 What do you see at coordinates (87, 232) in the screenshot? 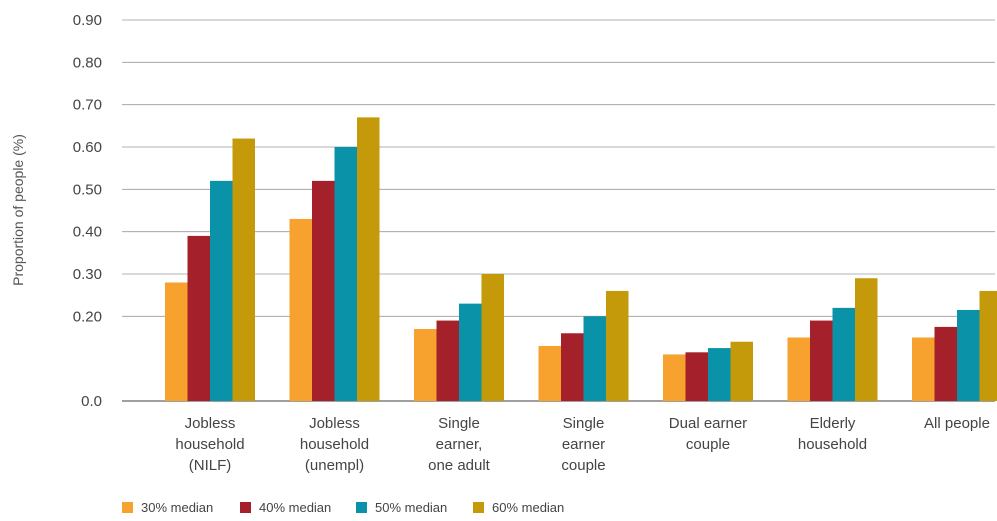
I see `y-tick-label: 0.40` at bounding box center [87, 232].